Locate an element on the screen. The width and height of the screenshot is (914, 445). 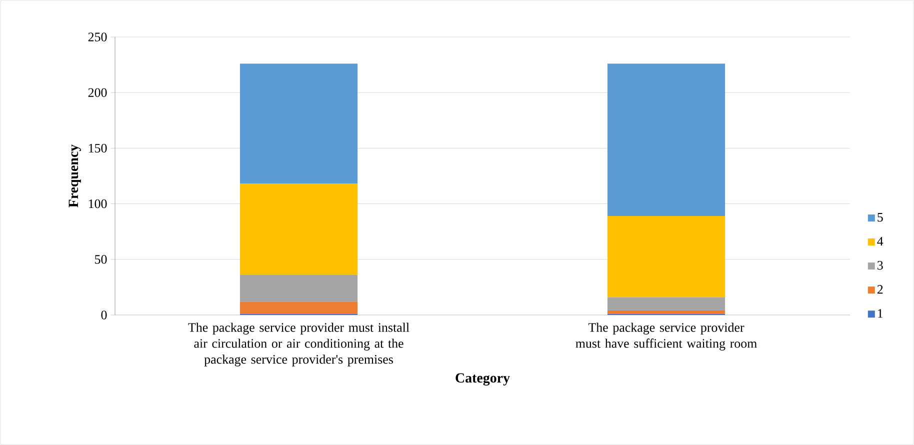
y-tick-label: 50 is located at coordinates (101, 259).